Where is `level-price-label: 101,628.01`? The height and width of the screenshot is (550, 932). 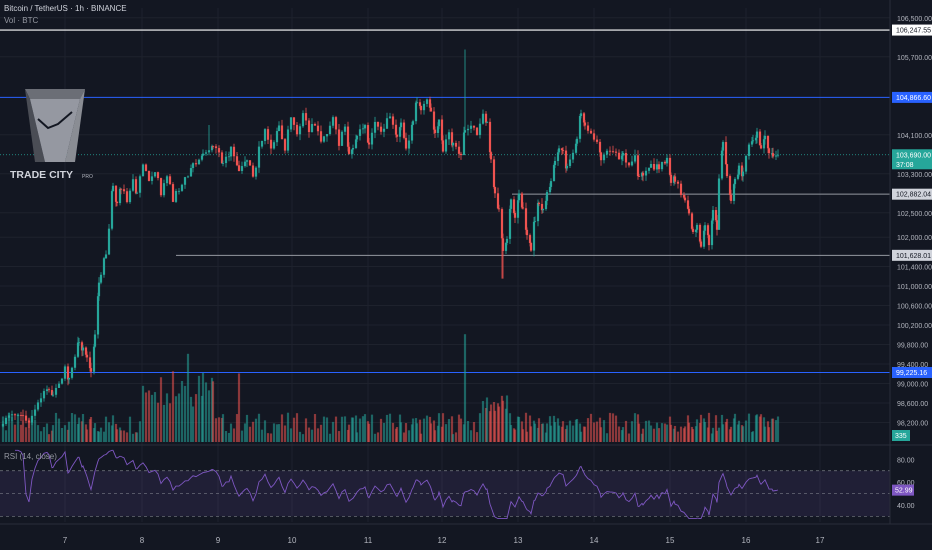
level-price-label: 101,628.01 is located at coordinates (913, 256).